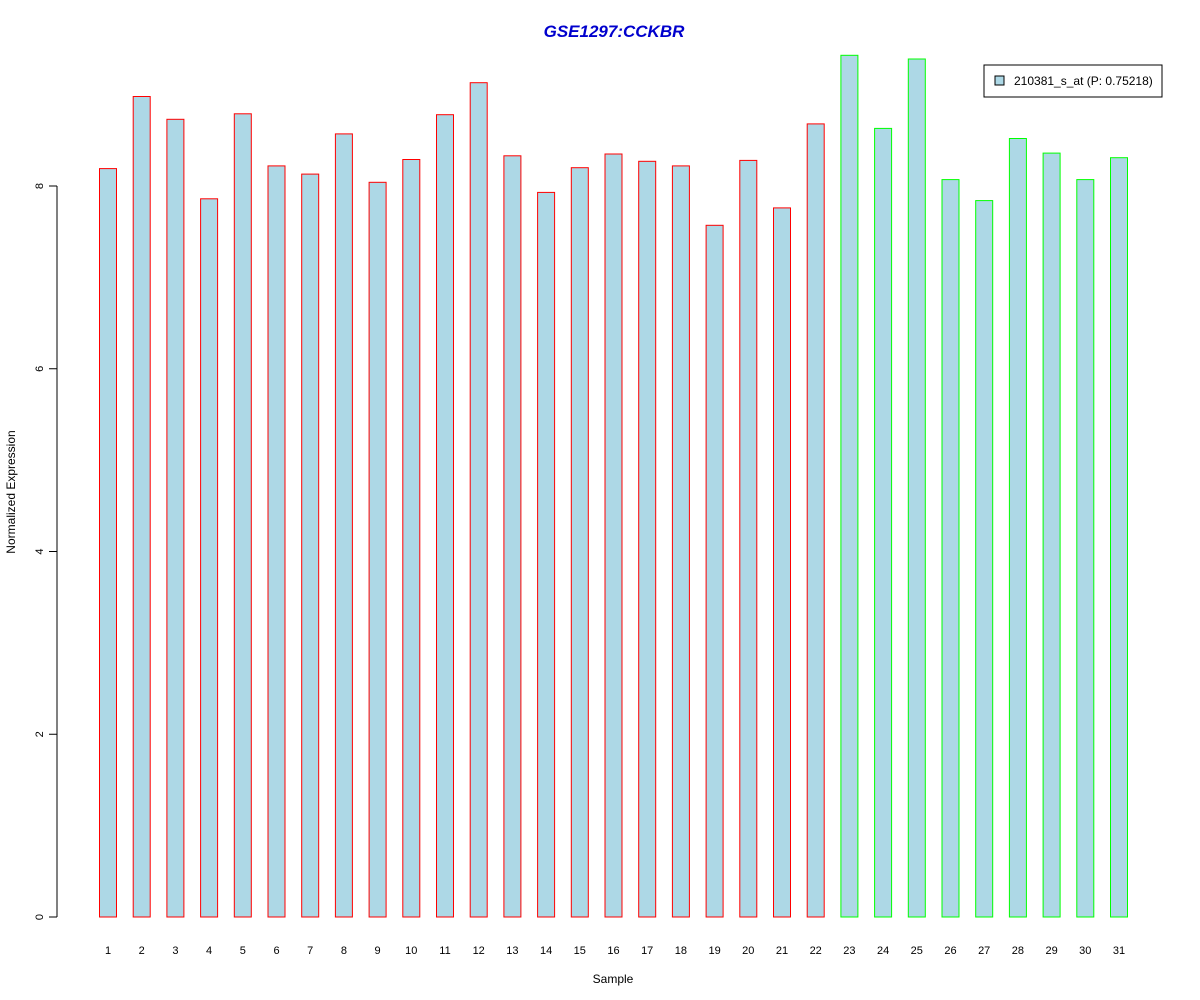 Image resolution: width=1200 pixels, height=1000 pixels. Describe the element at coordinates (816, 951) in the screenshot. I see `x-tick-label: 22` at that location.